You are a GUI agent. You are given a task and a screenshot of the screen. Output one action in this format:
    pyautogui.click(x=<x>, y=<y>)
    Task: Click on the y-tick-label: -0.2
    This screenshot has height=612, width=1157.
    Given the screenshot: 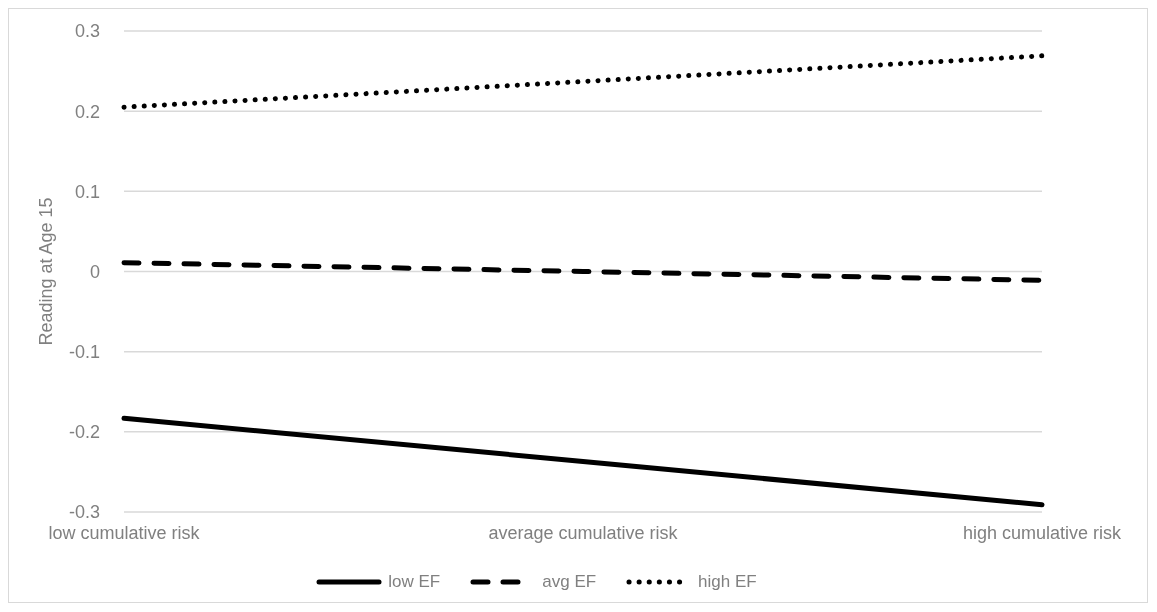 What is the action you would take?
    pyautogui.click(x=84, y=432)
    